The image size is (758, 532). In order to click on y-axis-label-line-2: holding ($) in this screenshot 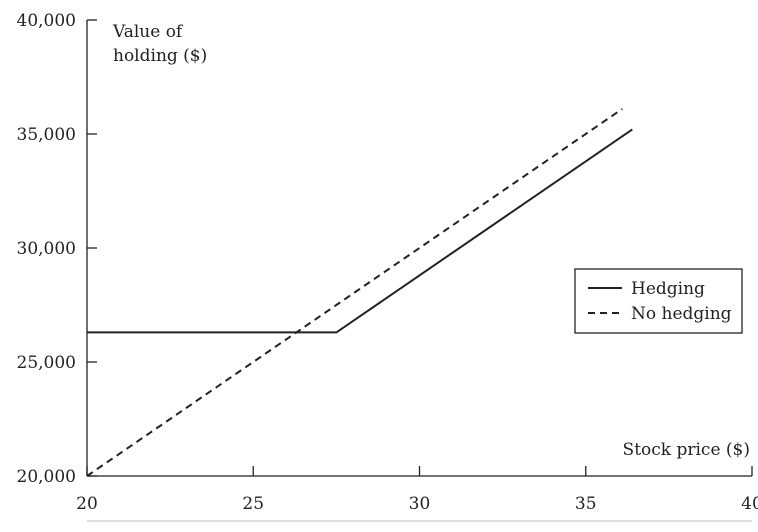, I will do `click(160, 56)`.